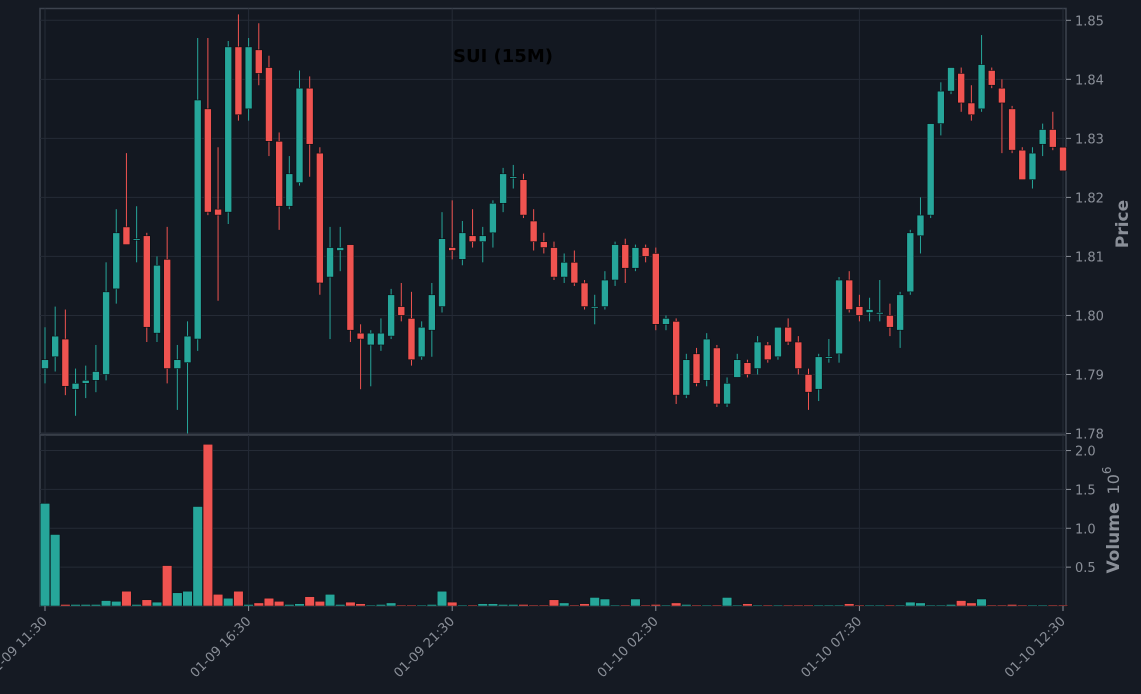 Image resolution: width=1141 pixels, height=694 pixels. What do you see at coordinates (1085, 529) in the screenshot?
I see `volume-tick-label: 1.0` at bounding box center [1085, 529].